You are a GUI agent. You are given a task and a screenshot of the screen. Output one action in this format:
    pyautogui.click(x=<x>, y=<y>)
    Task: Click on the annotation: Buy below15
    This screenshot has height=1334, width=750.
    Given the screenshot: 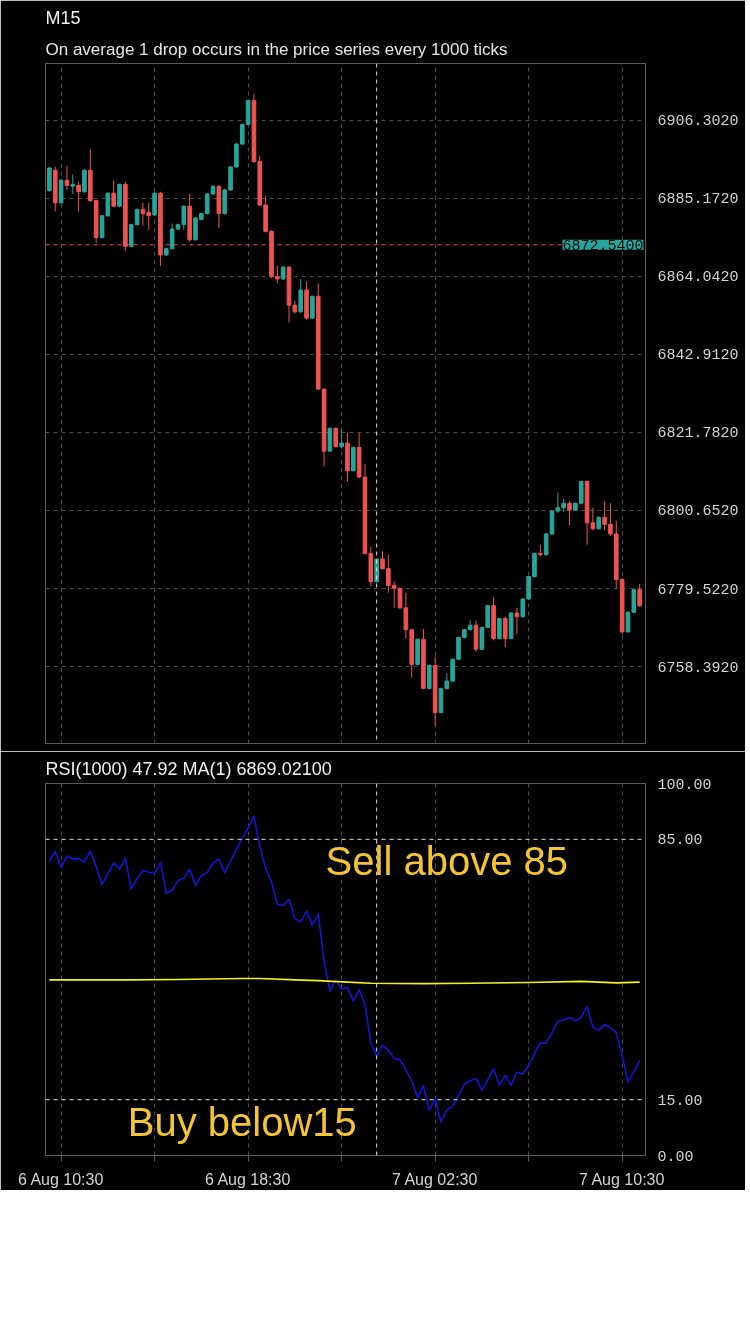 What is the action you would take?
    pyautogui.click(x=242, y=1121)
    